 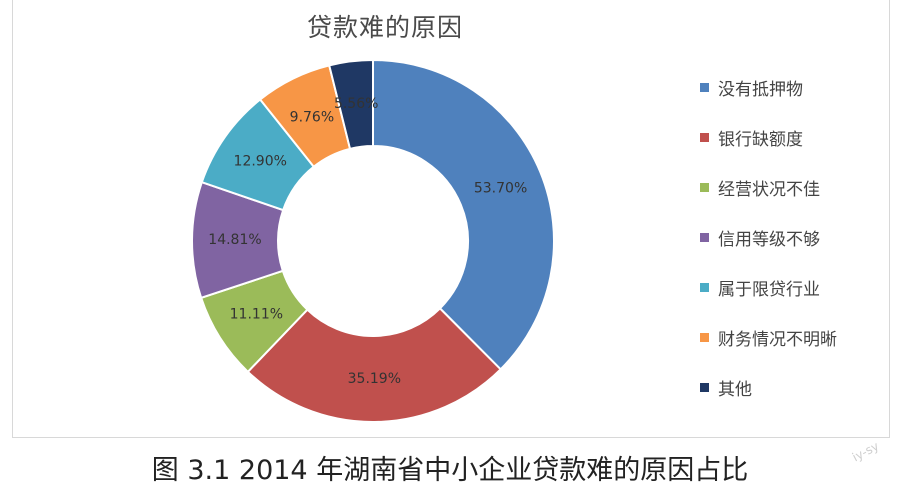 I want to click on legend-item-5: 属于限贷行业, so click(x=795, y=287).